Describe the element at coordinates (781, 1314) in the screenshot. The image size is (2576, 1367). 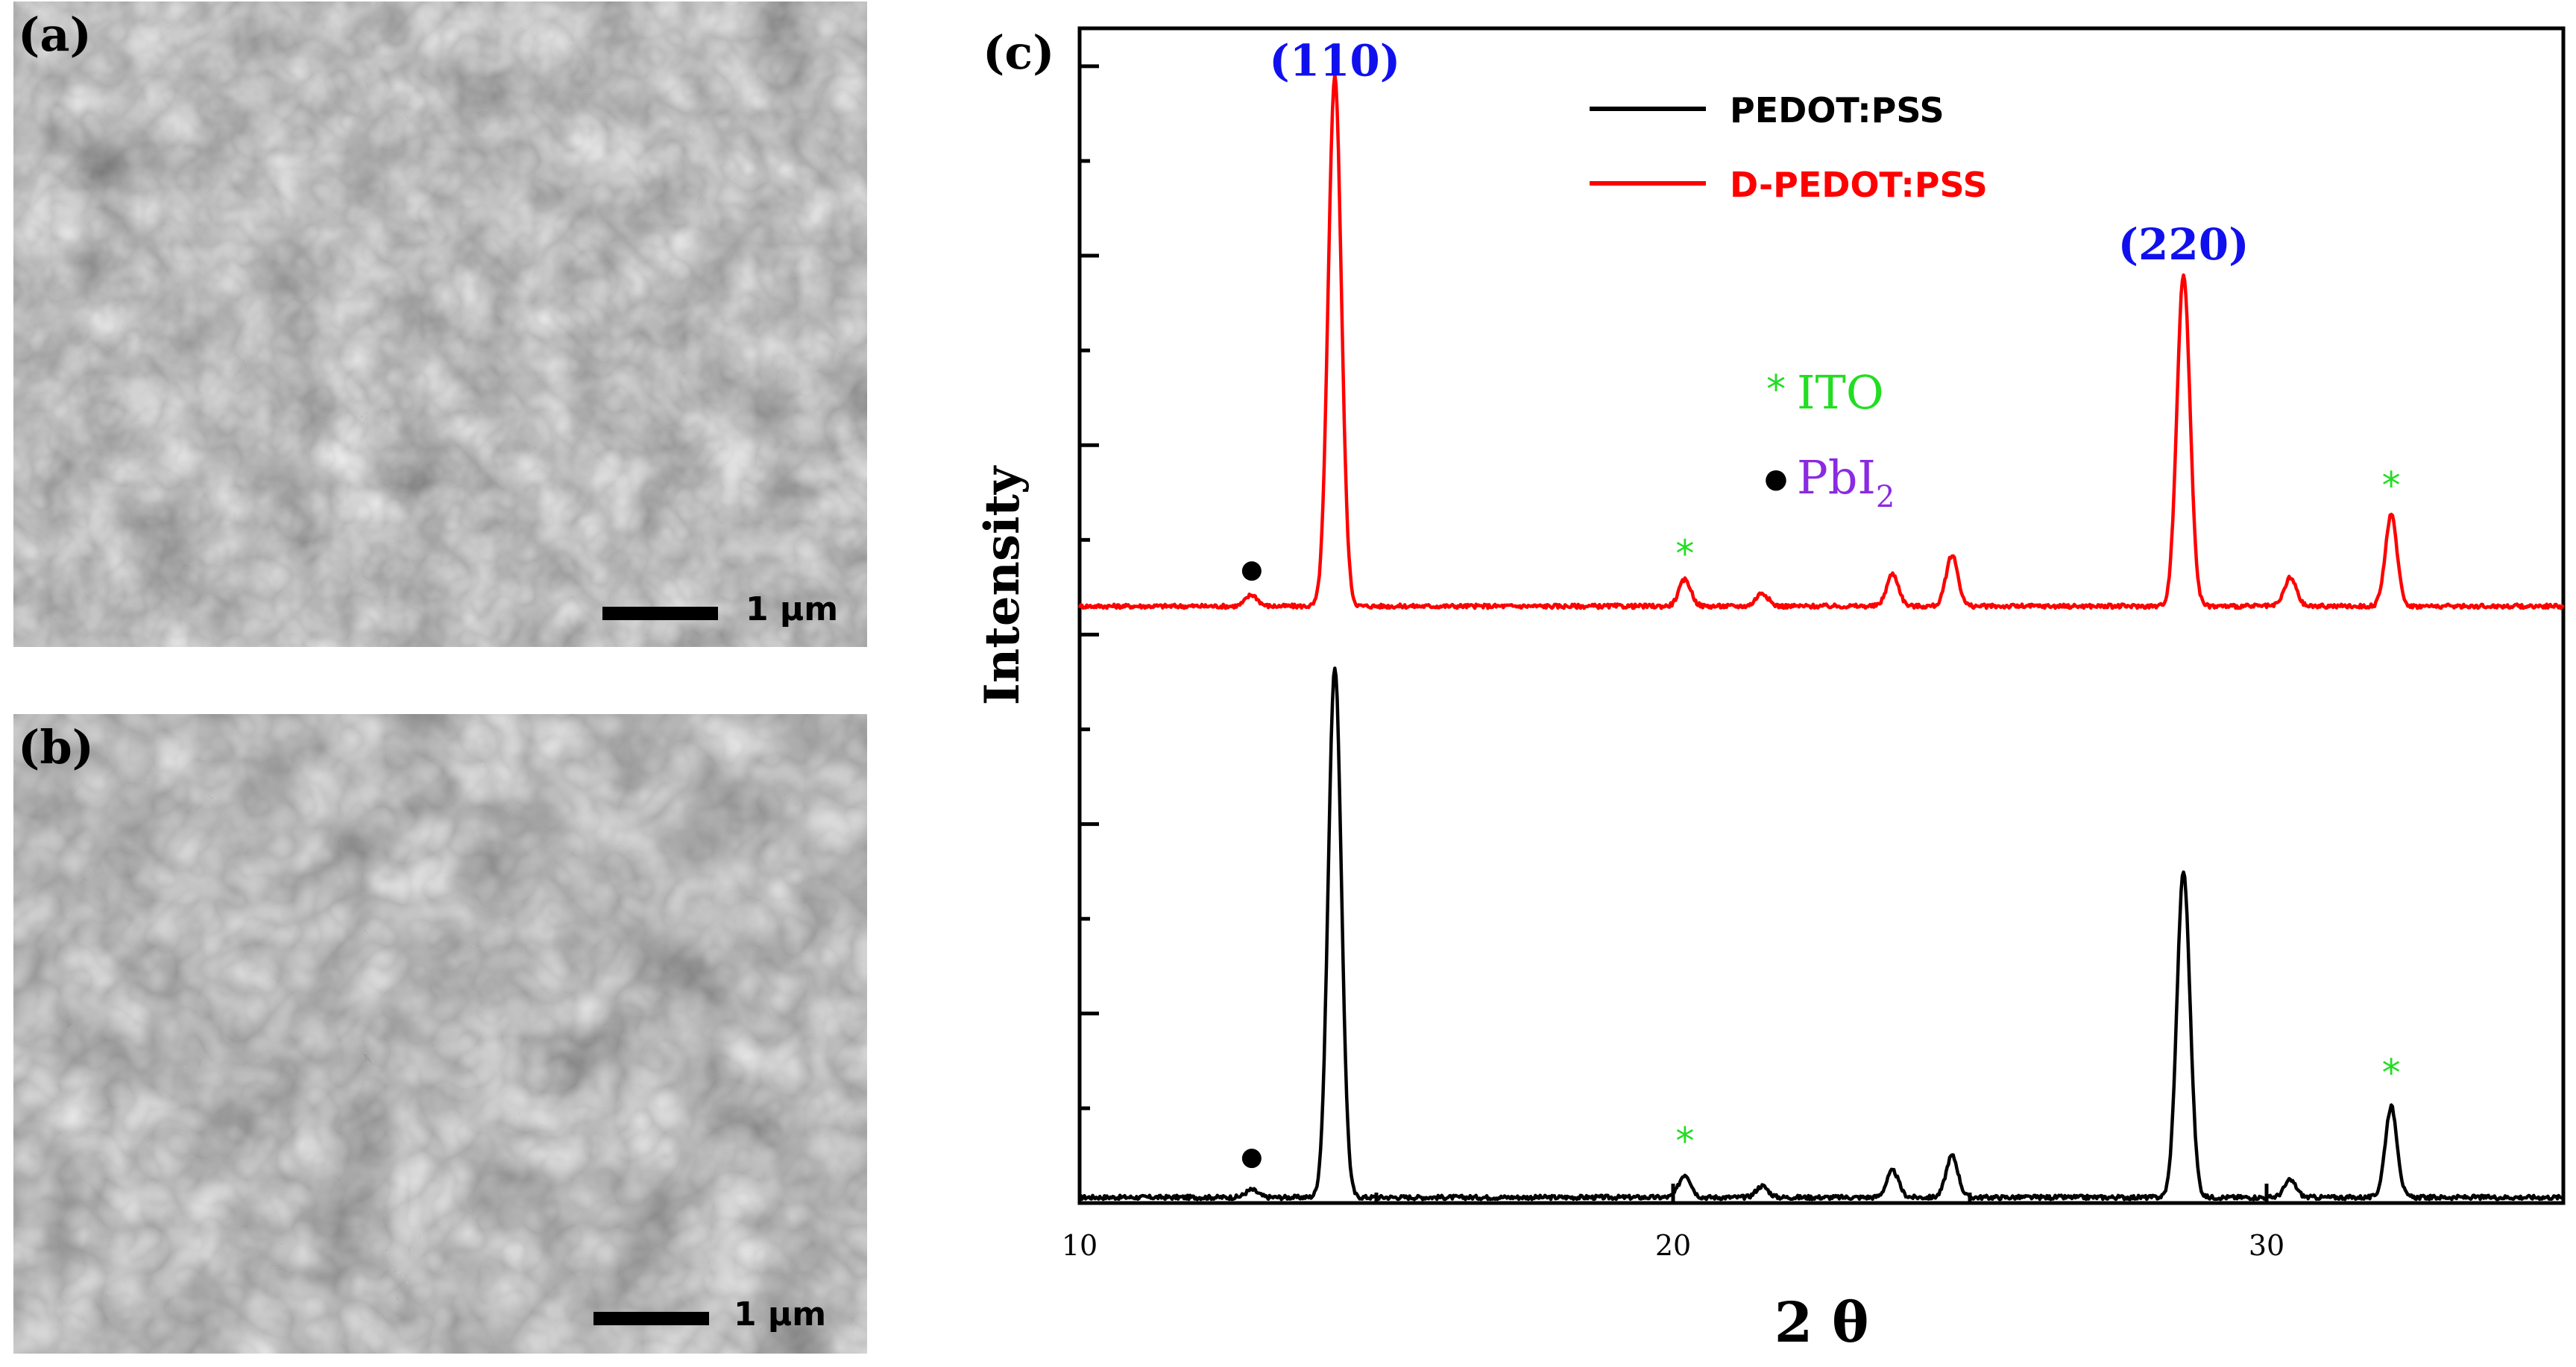
I see `scale-label-b: 1 µm` at that location.